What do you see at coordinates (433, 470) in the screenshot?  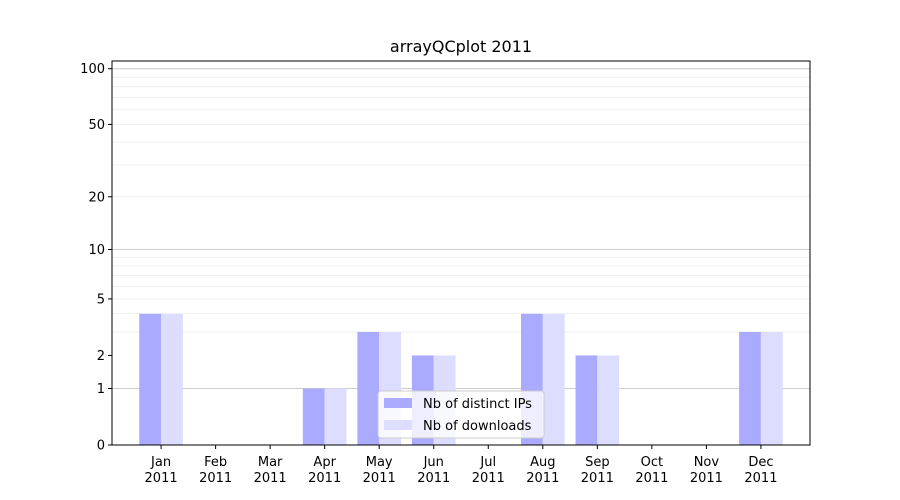 I see `x-tick-label: Jun 2011` at bounding box center [433, 470].